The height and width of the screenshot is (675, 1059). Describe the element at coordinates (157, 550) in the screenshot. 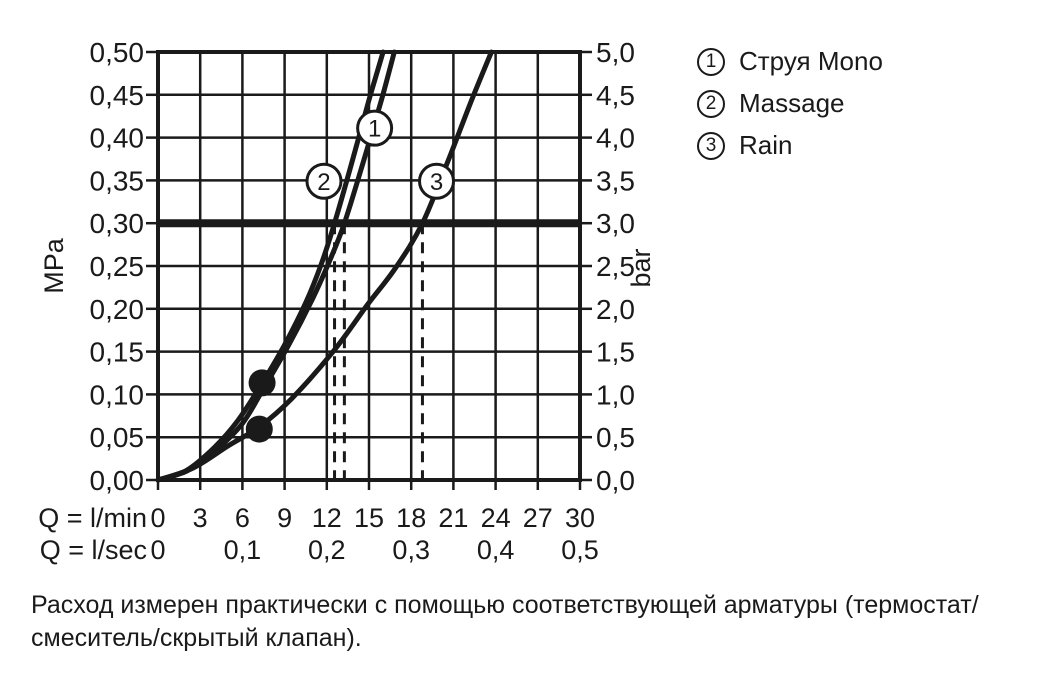

I see `x-row2-tick: 0` at that location.